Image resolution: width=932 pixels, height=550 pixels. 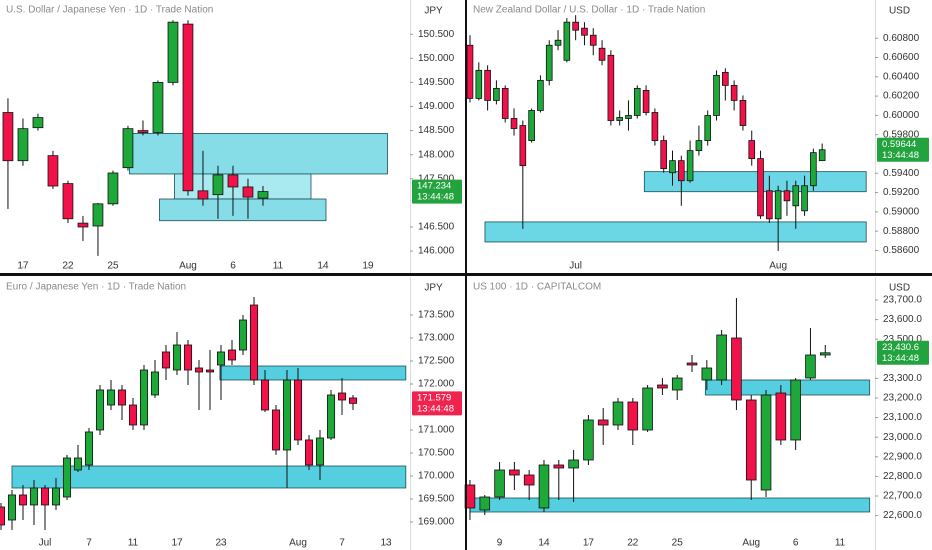 I want to click on y-tick-label: 172.000, so click(x=436, y=384).